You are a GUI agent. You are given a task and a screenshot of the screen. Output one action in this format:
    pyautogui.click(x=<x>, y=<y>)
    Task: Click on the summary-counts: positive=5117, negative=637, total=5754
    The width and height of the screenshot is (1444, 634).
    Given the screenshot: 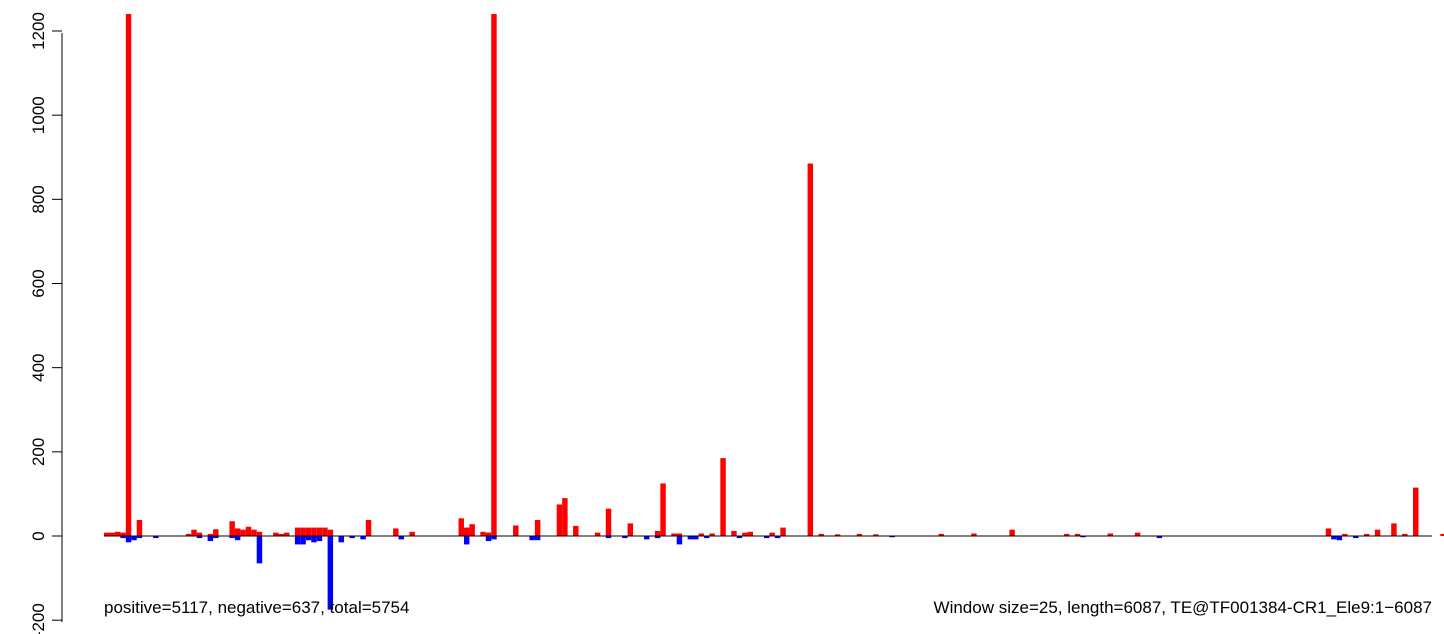 What is the action you would take?
    pyautogui.click(x=256, y=607)
    